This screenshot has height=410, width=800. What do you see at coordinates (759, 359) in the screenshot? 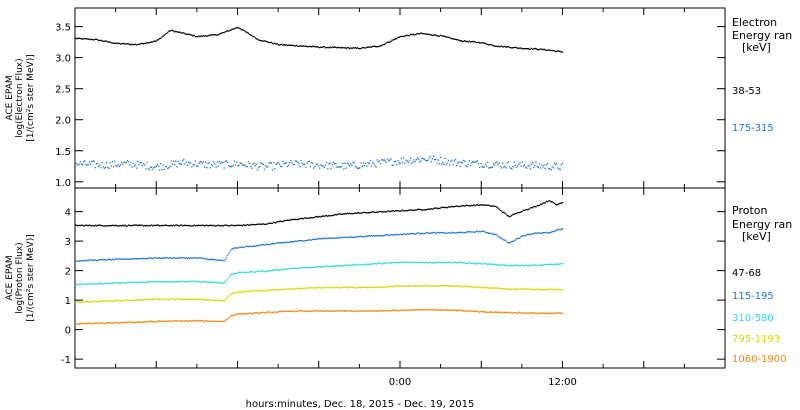
I see `legend-entry-proton: 1060-1900` at bounding box center [759, 359].